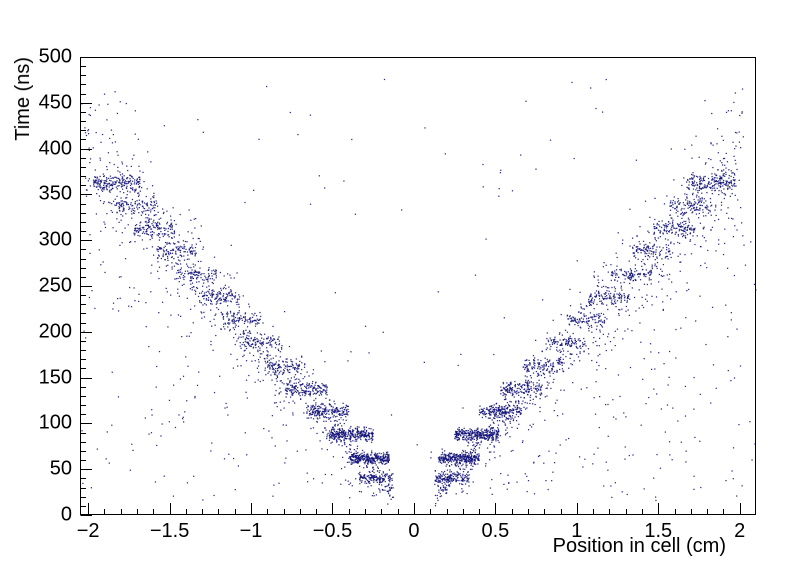  What do you see at coordinates (251, 531) in the screenshot?
I see `x-tick-label: −1` at bounding box center [251, 531].